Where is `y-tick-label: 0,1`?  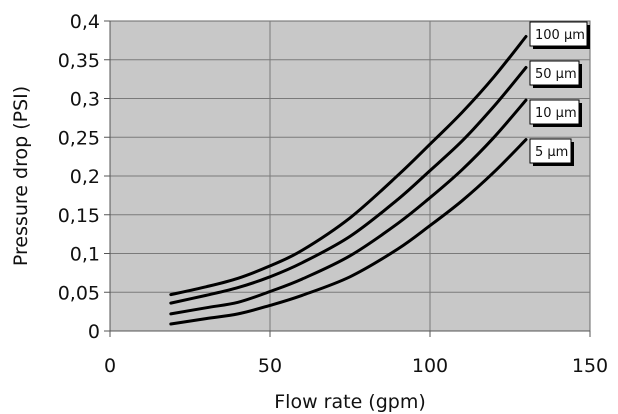
y-tick-label: 0,1 is located at coordinates (85, 255).